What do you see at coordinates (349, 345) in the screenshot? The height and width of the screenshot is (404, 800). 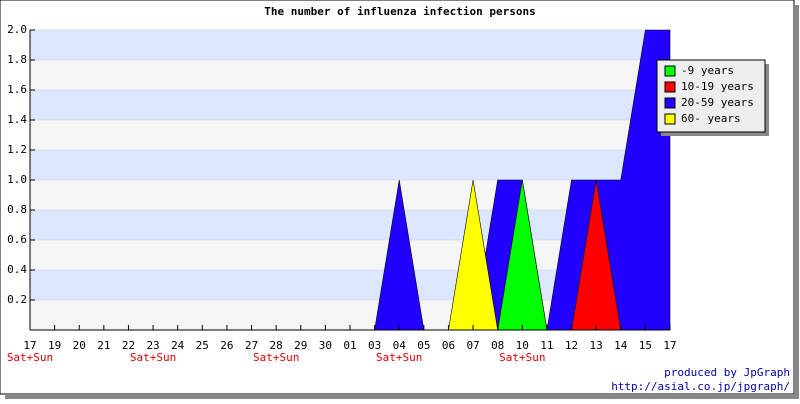 I see `x-tick-label: 01` at bounding box center [349, 345].